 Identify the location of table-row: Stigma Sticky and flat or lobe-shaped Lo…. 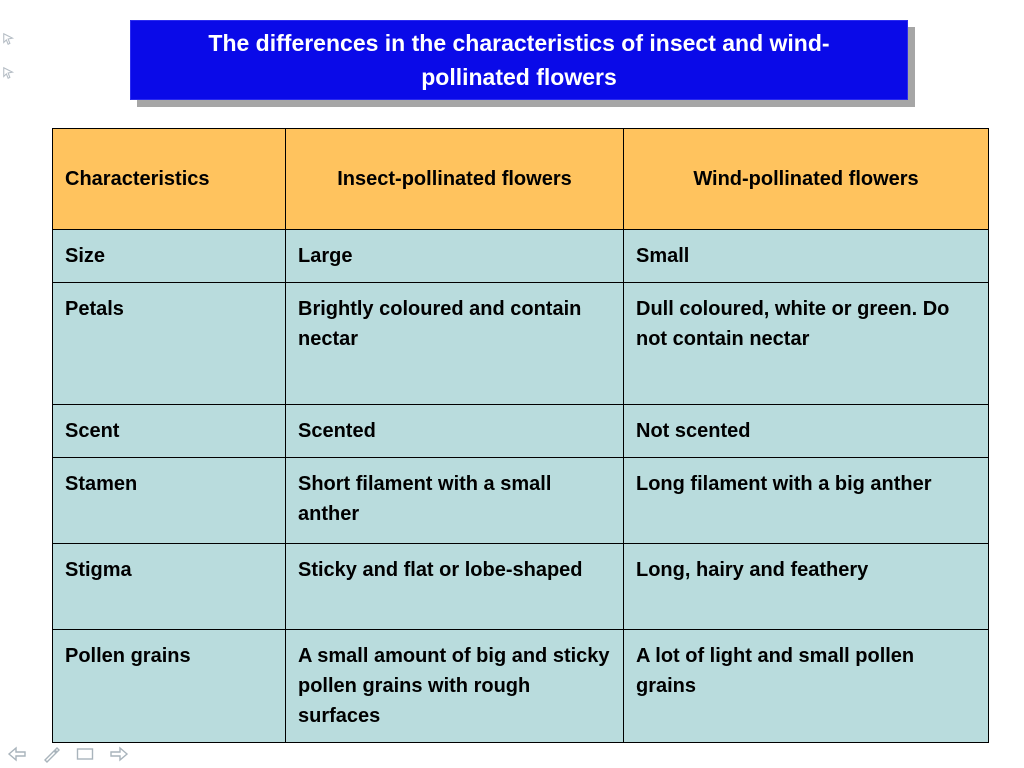
(520, 586).